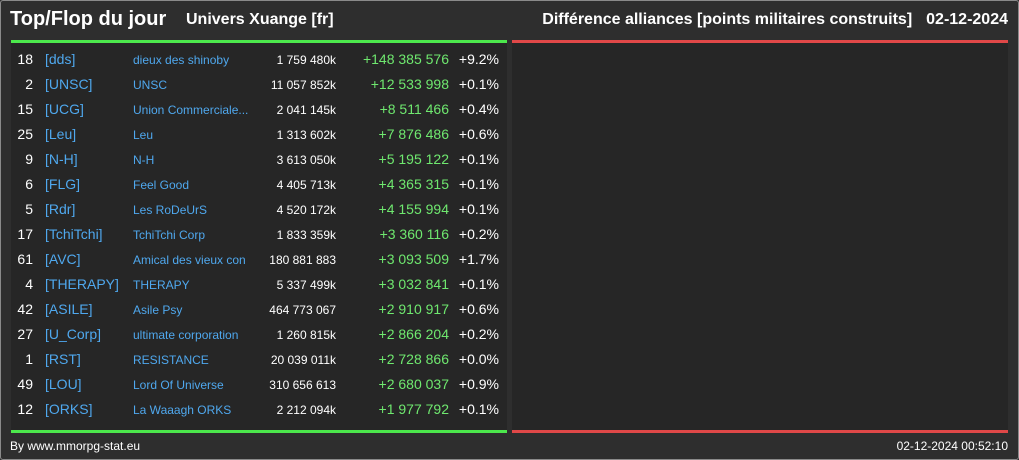 The height and width of the screenshot is (460, 1019). I want to click on alliance-points: 4 405 713k, so click(306, 185).